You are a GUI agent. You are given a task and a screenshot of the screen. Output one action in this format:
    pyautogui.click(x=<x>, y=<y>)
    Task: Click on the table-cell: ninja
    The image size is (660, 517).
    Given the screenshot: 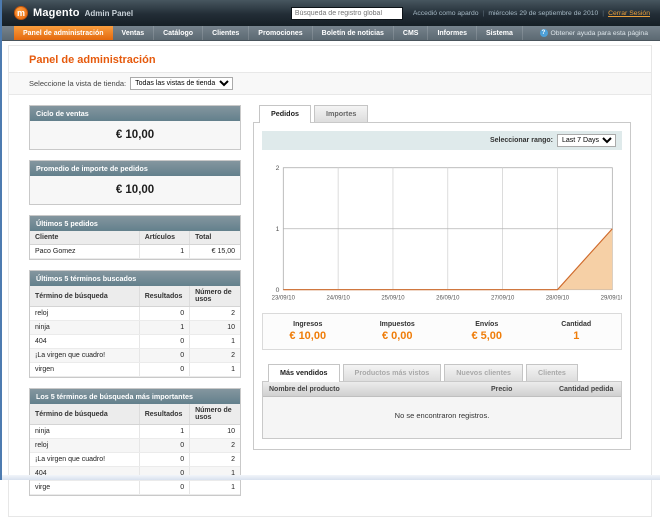 What is the action you would take?
    pyautogui.click(x=84, y=432)
    